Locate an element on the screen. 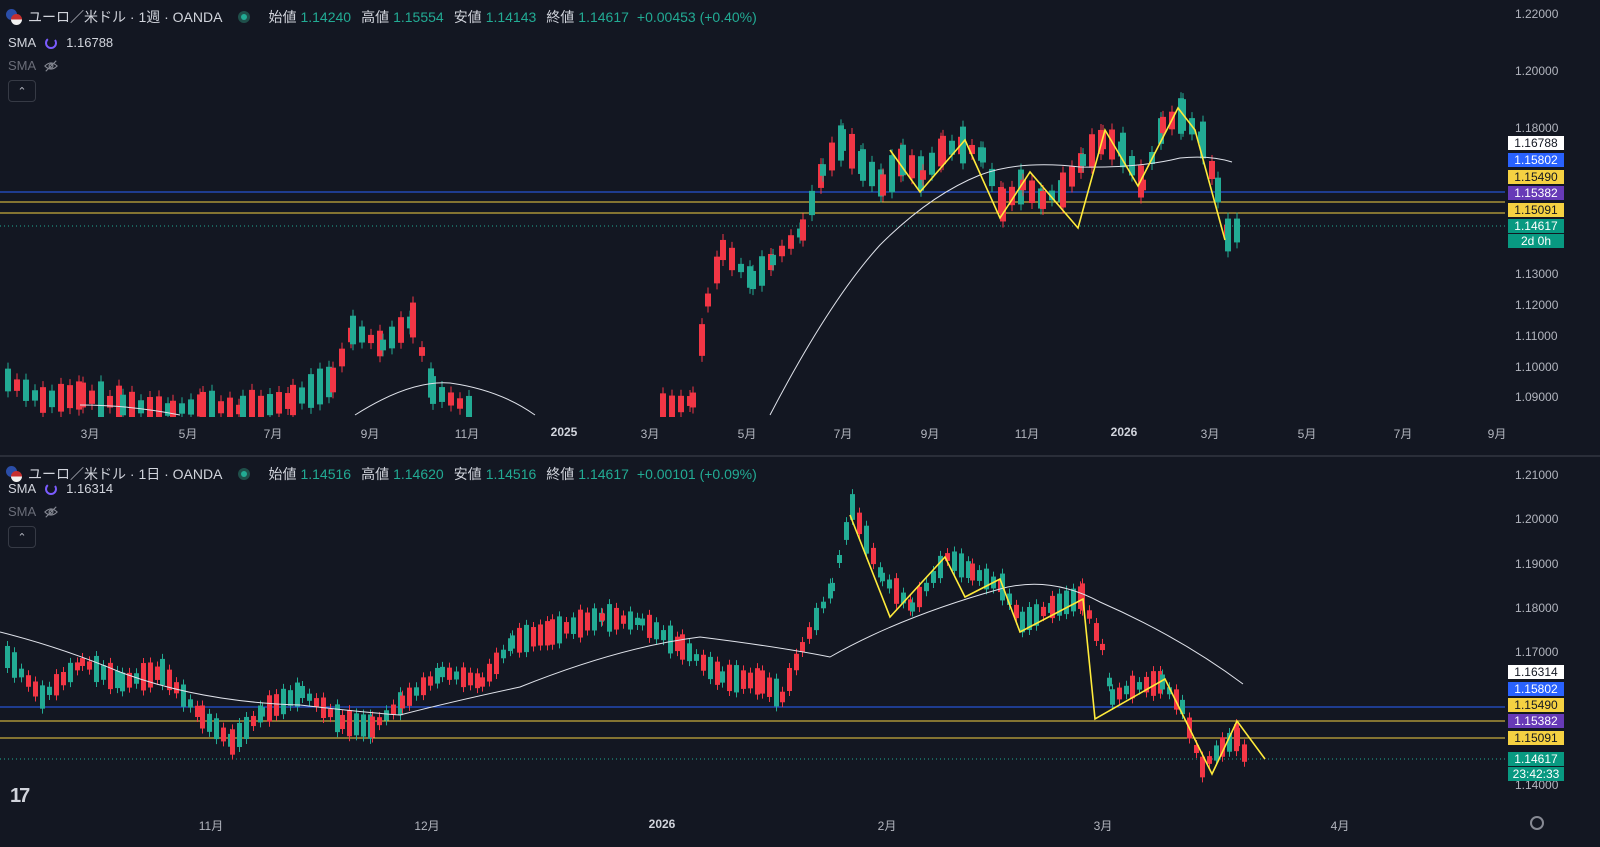 The height and width of the screenshot is (847, 1600). price-tag-sma: 1.16788 is located at coordinates (1536, 143).